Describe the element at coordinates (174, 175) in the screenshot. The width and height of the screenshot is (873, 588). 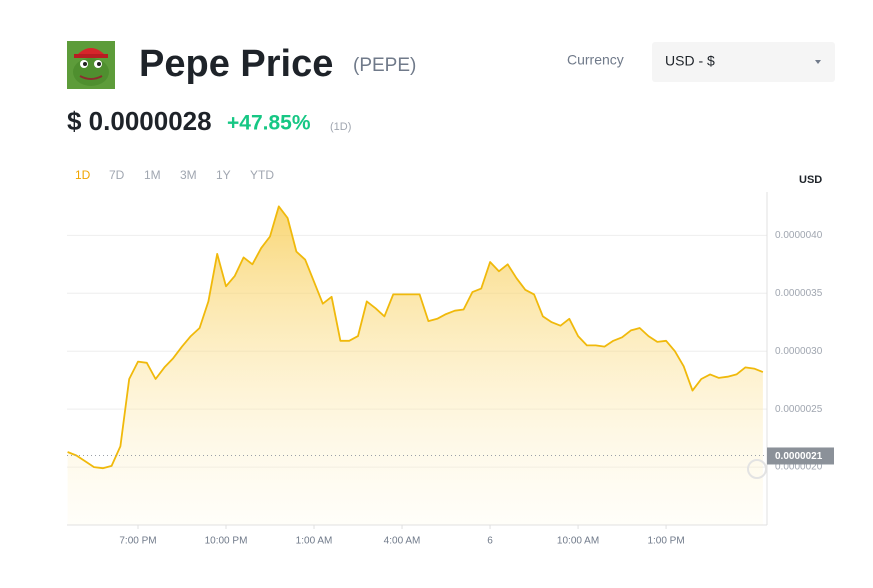
I see `range-tabs: 1D 7D 1M 3M 1Y YTD` at that location.